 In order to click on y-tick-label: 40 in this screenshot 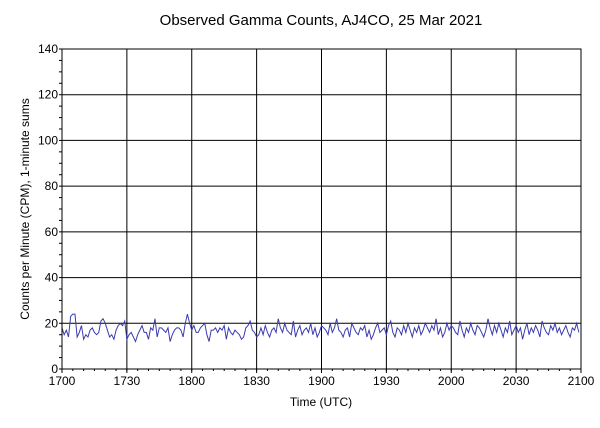, I will do `click(52, 278)`.